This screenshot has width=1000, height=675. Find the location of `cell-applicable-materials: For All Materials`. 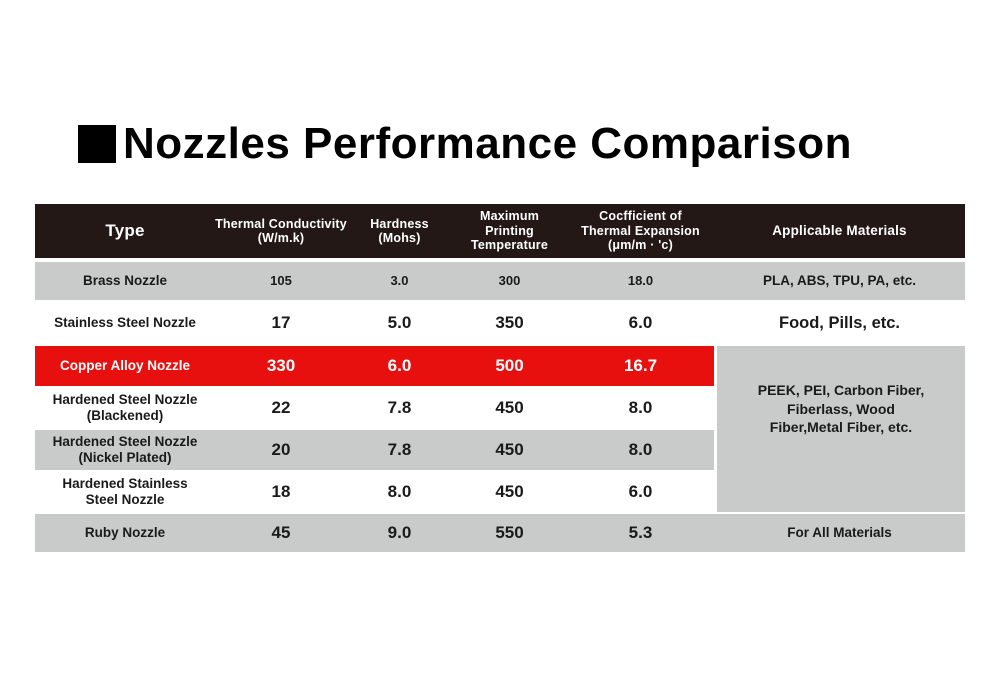

cell-applicable-materials: For All Materials is located at coordinates (839, 533).